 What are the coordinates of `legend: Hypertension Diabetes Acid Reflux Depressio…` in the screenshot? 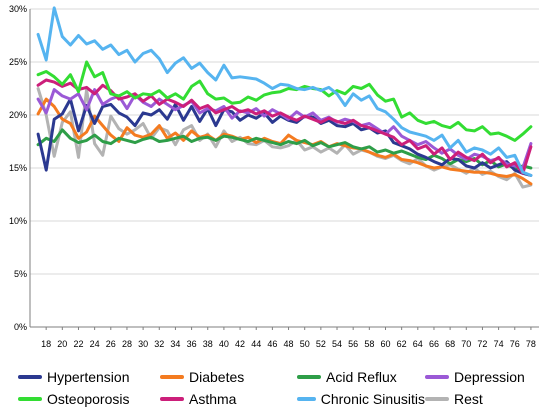 It's located at (278, 388).